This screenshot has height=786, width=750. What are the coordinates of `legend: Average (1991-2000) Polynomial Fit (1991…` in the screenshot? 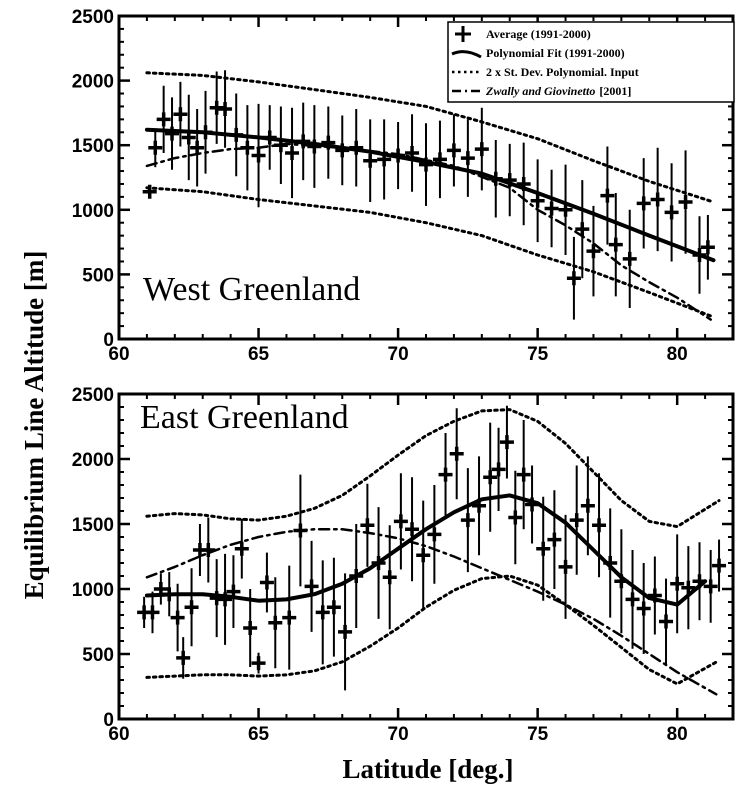 It's located at (591, 62).